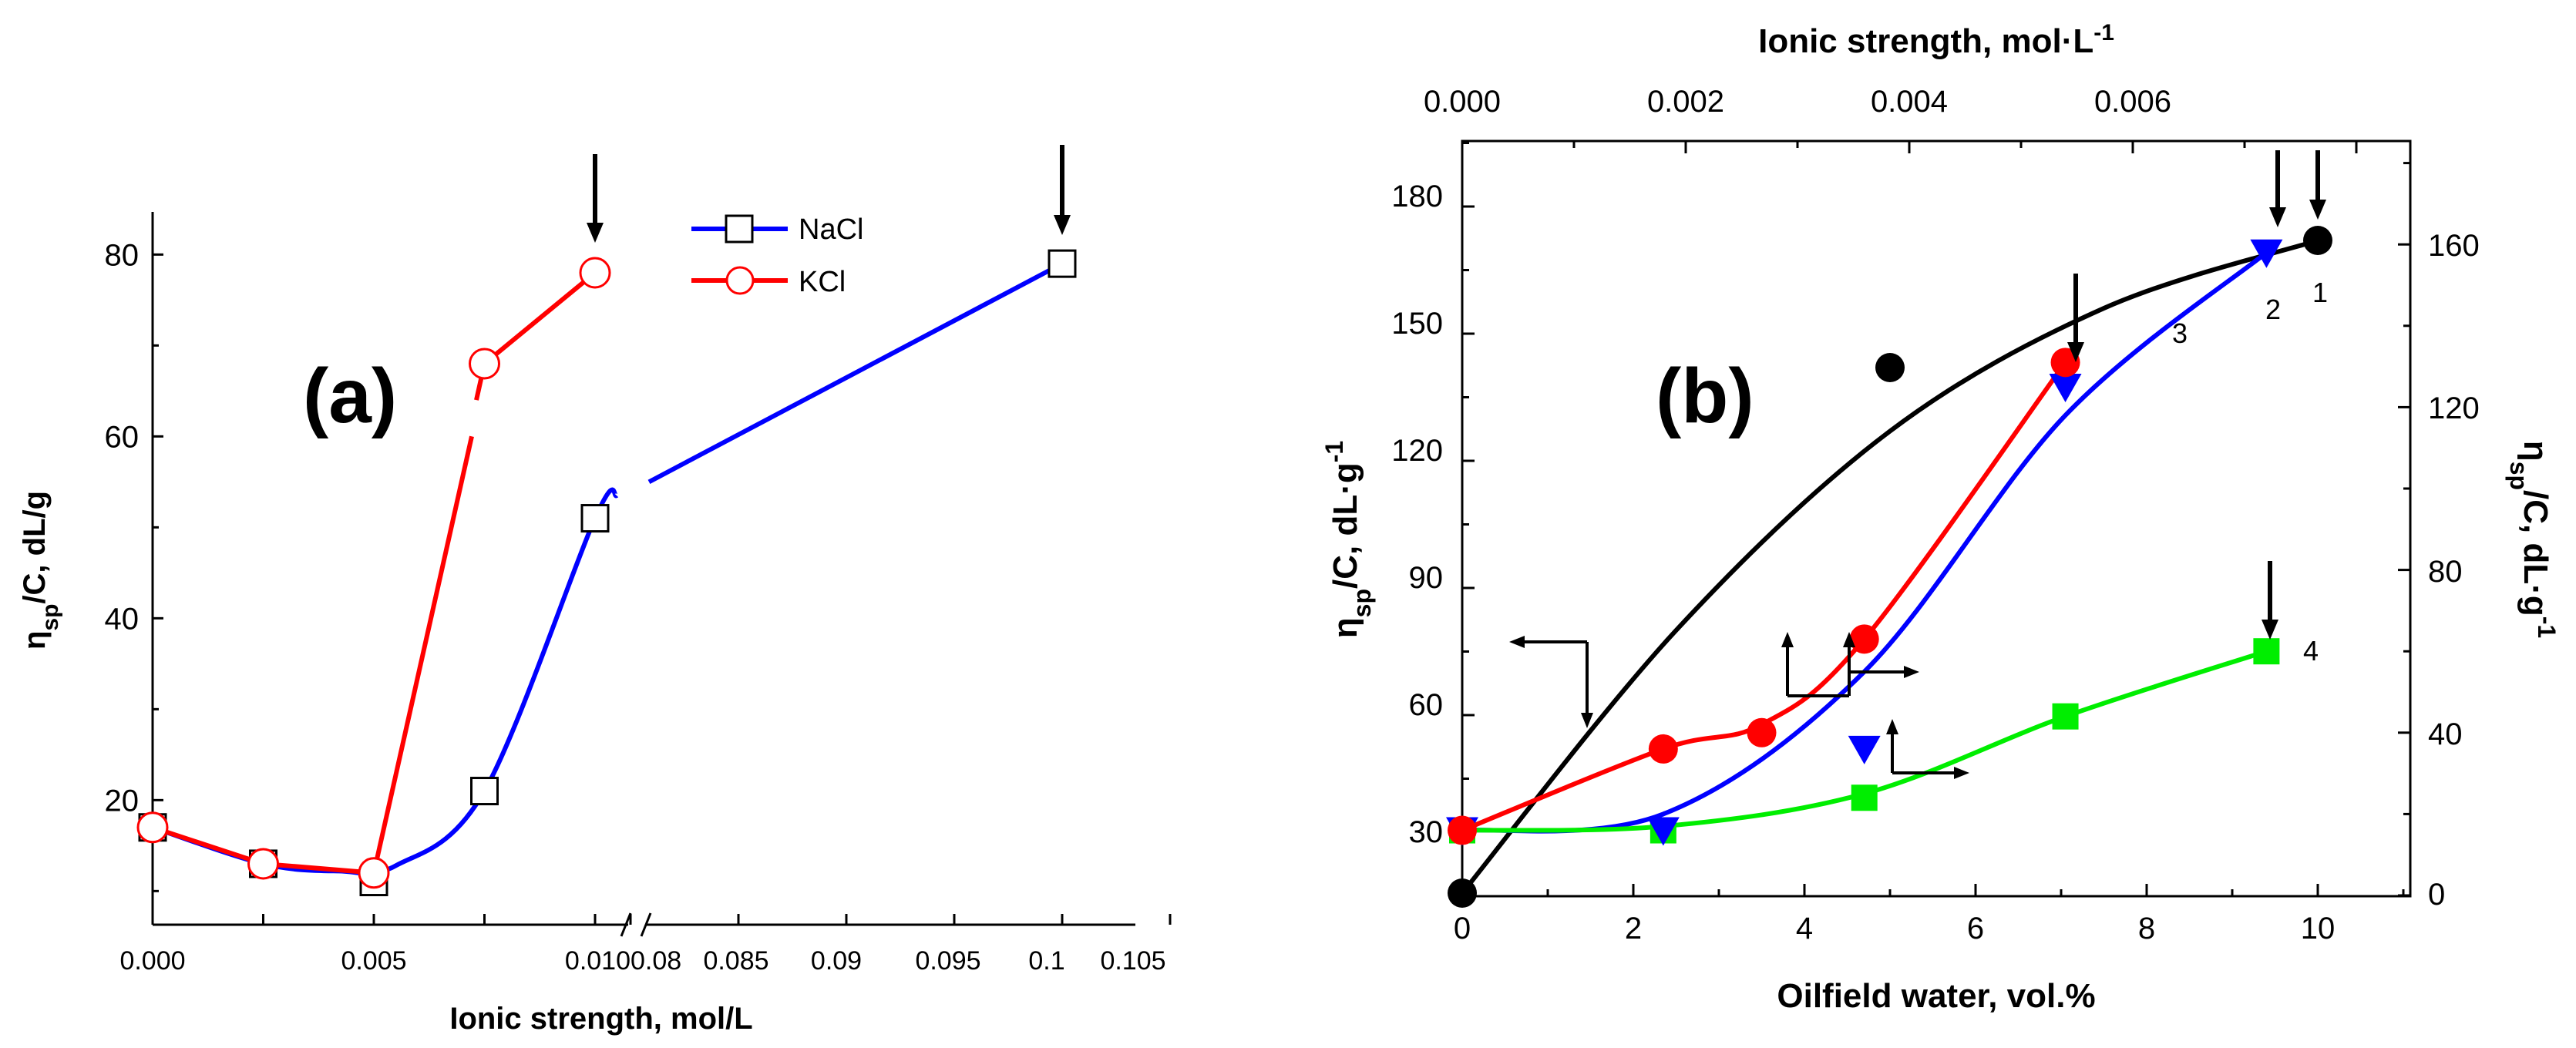 This screenshot has width=2576, height=1048. Describe the element at coordinates (1633, 929) in the screenshot. I see `panel-b-x-tick-label: 2` at that location.